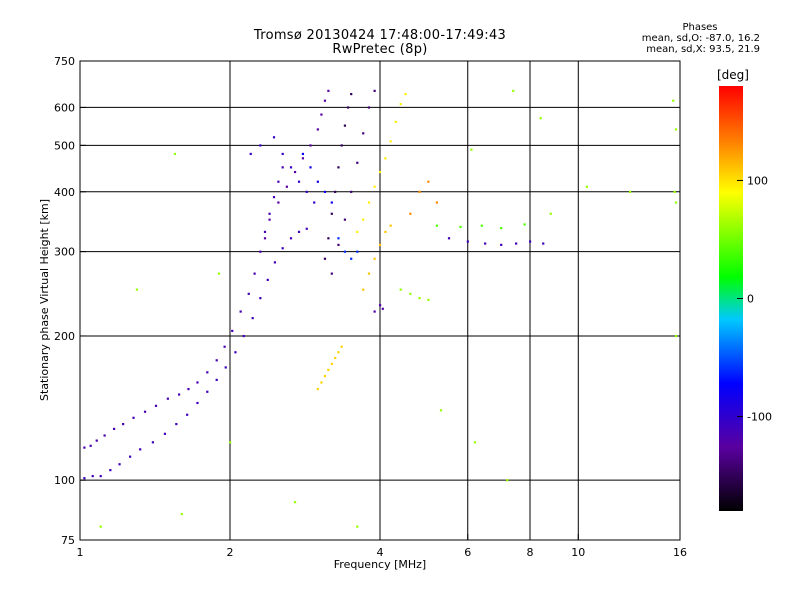  I want to click on colorbar-tick-label: -100, so click(759, 417).